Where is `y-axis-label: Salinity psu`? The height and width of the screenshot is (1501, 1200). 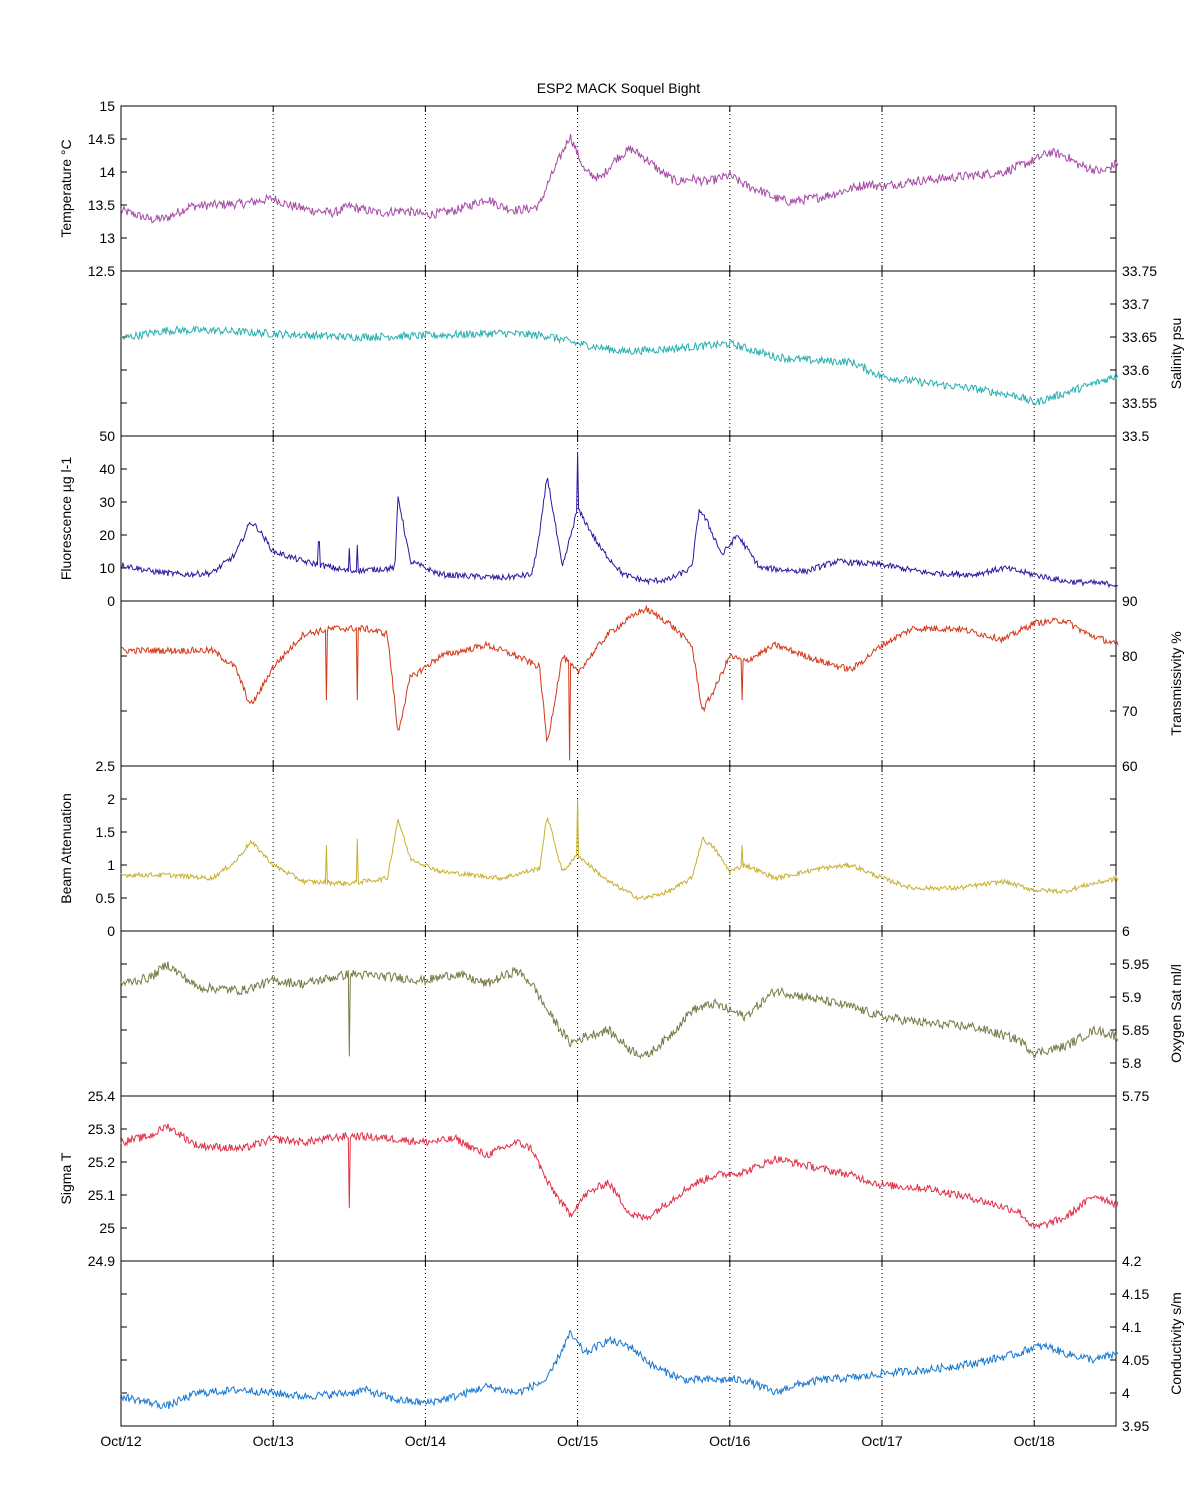 y-axis-label: Salinity psu is located at coordinates (1176, 354).